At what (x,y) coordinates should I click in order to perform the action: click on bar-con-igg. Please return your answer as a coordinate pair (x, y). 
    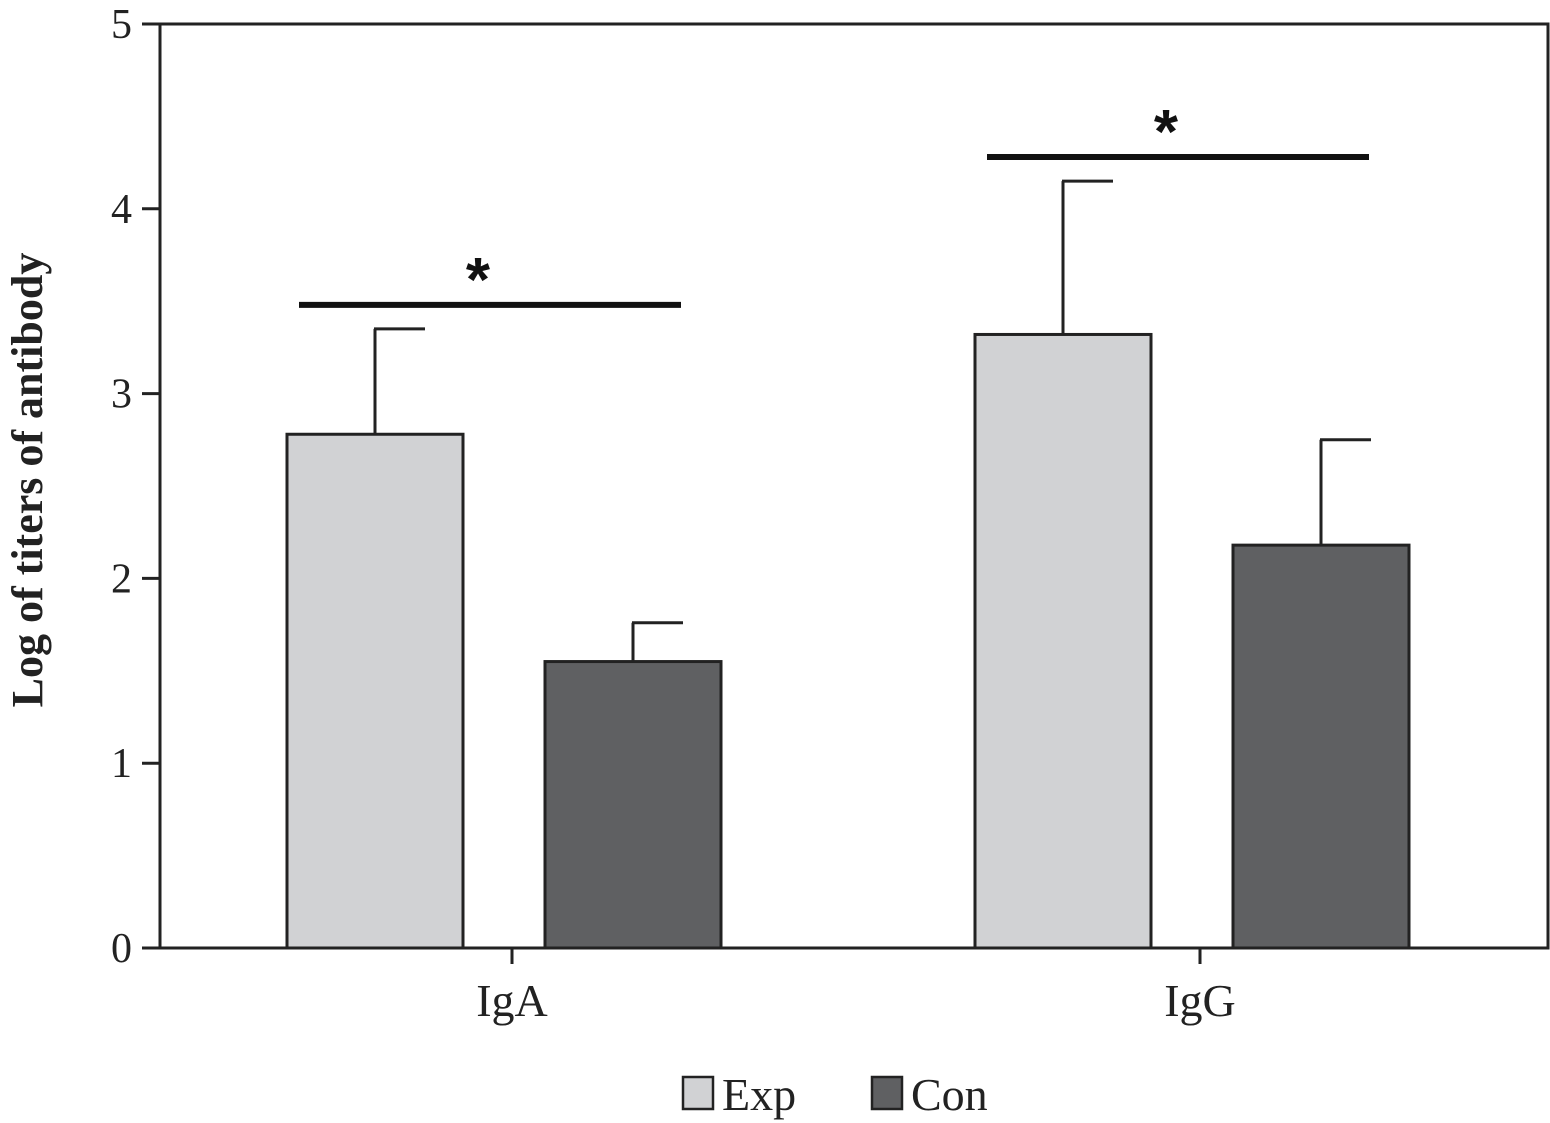
    Looking at the image, I should click on (1321, 746).